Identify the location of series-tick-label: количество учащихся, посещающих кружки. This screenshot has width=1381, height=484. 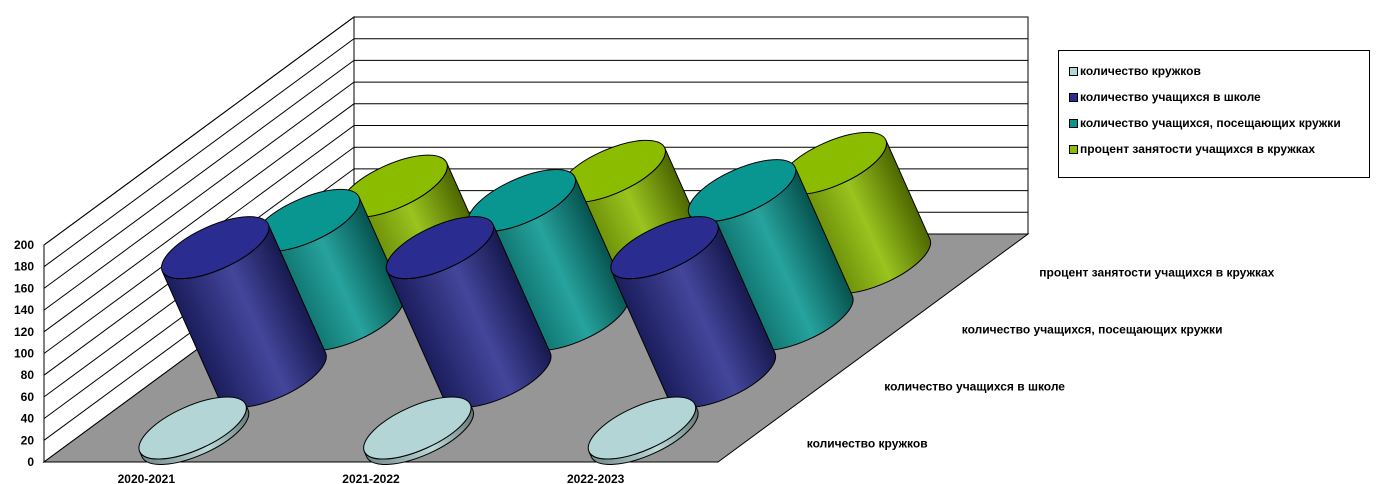
(1092, 330).